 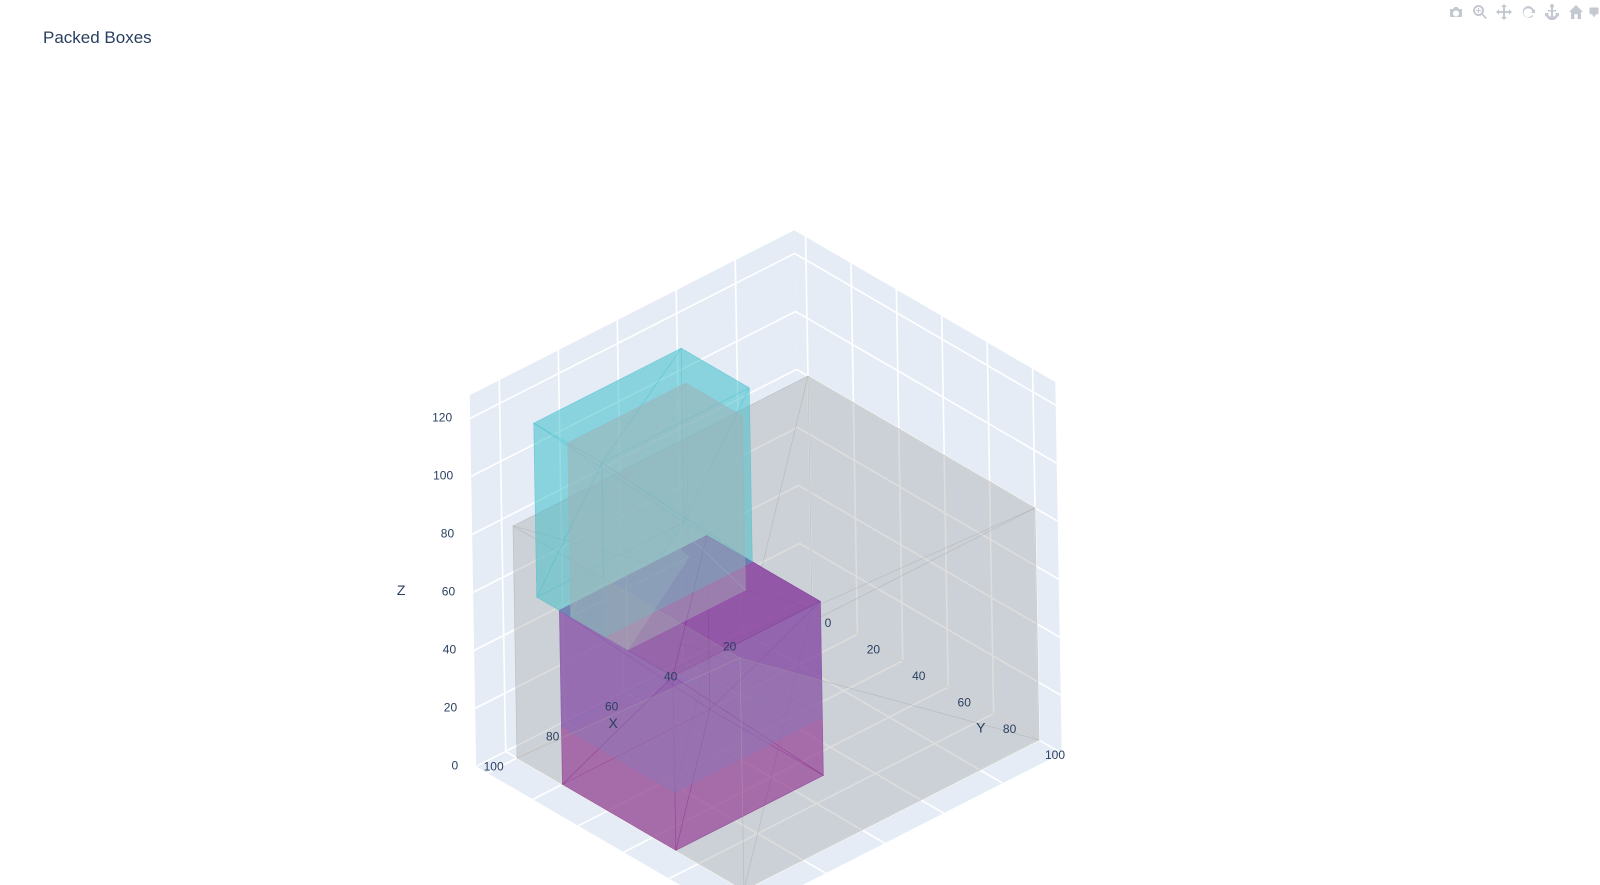 What do you see at coordinates (679, 476) in the screenshot?
I see `grid-x-wall` at bounding box center [679, 476].